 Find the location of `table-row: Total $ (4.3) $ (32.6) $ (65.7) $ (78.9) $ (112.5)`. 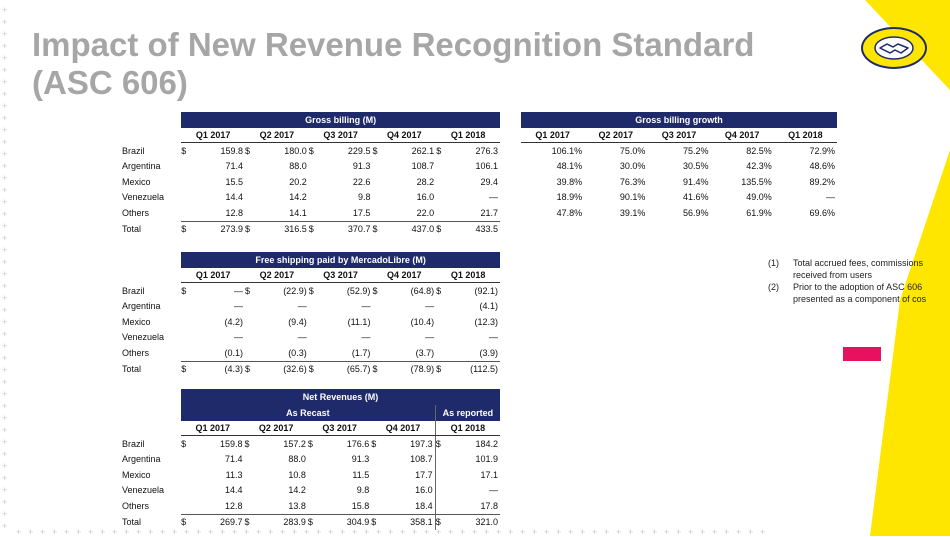

table-row: Total $ (4.3) $ (32.6) $ (65.7) $ (78.9) $ (112.5) is located at coordinates (310, 368).